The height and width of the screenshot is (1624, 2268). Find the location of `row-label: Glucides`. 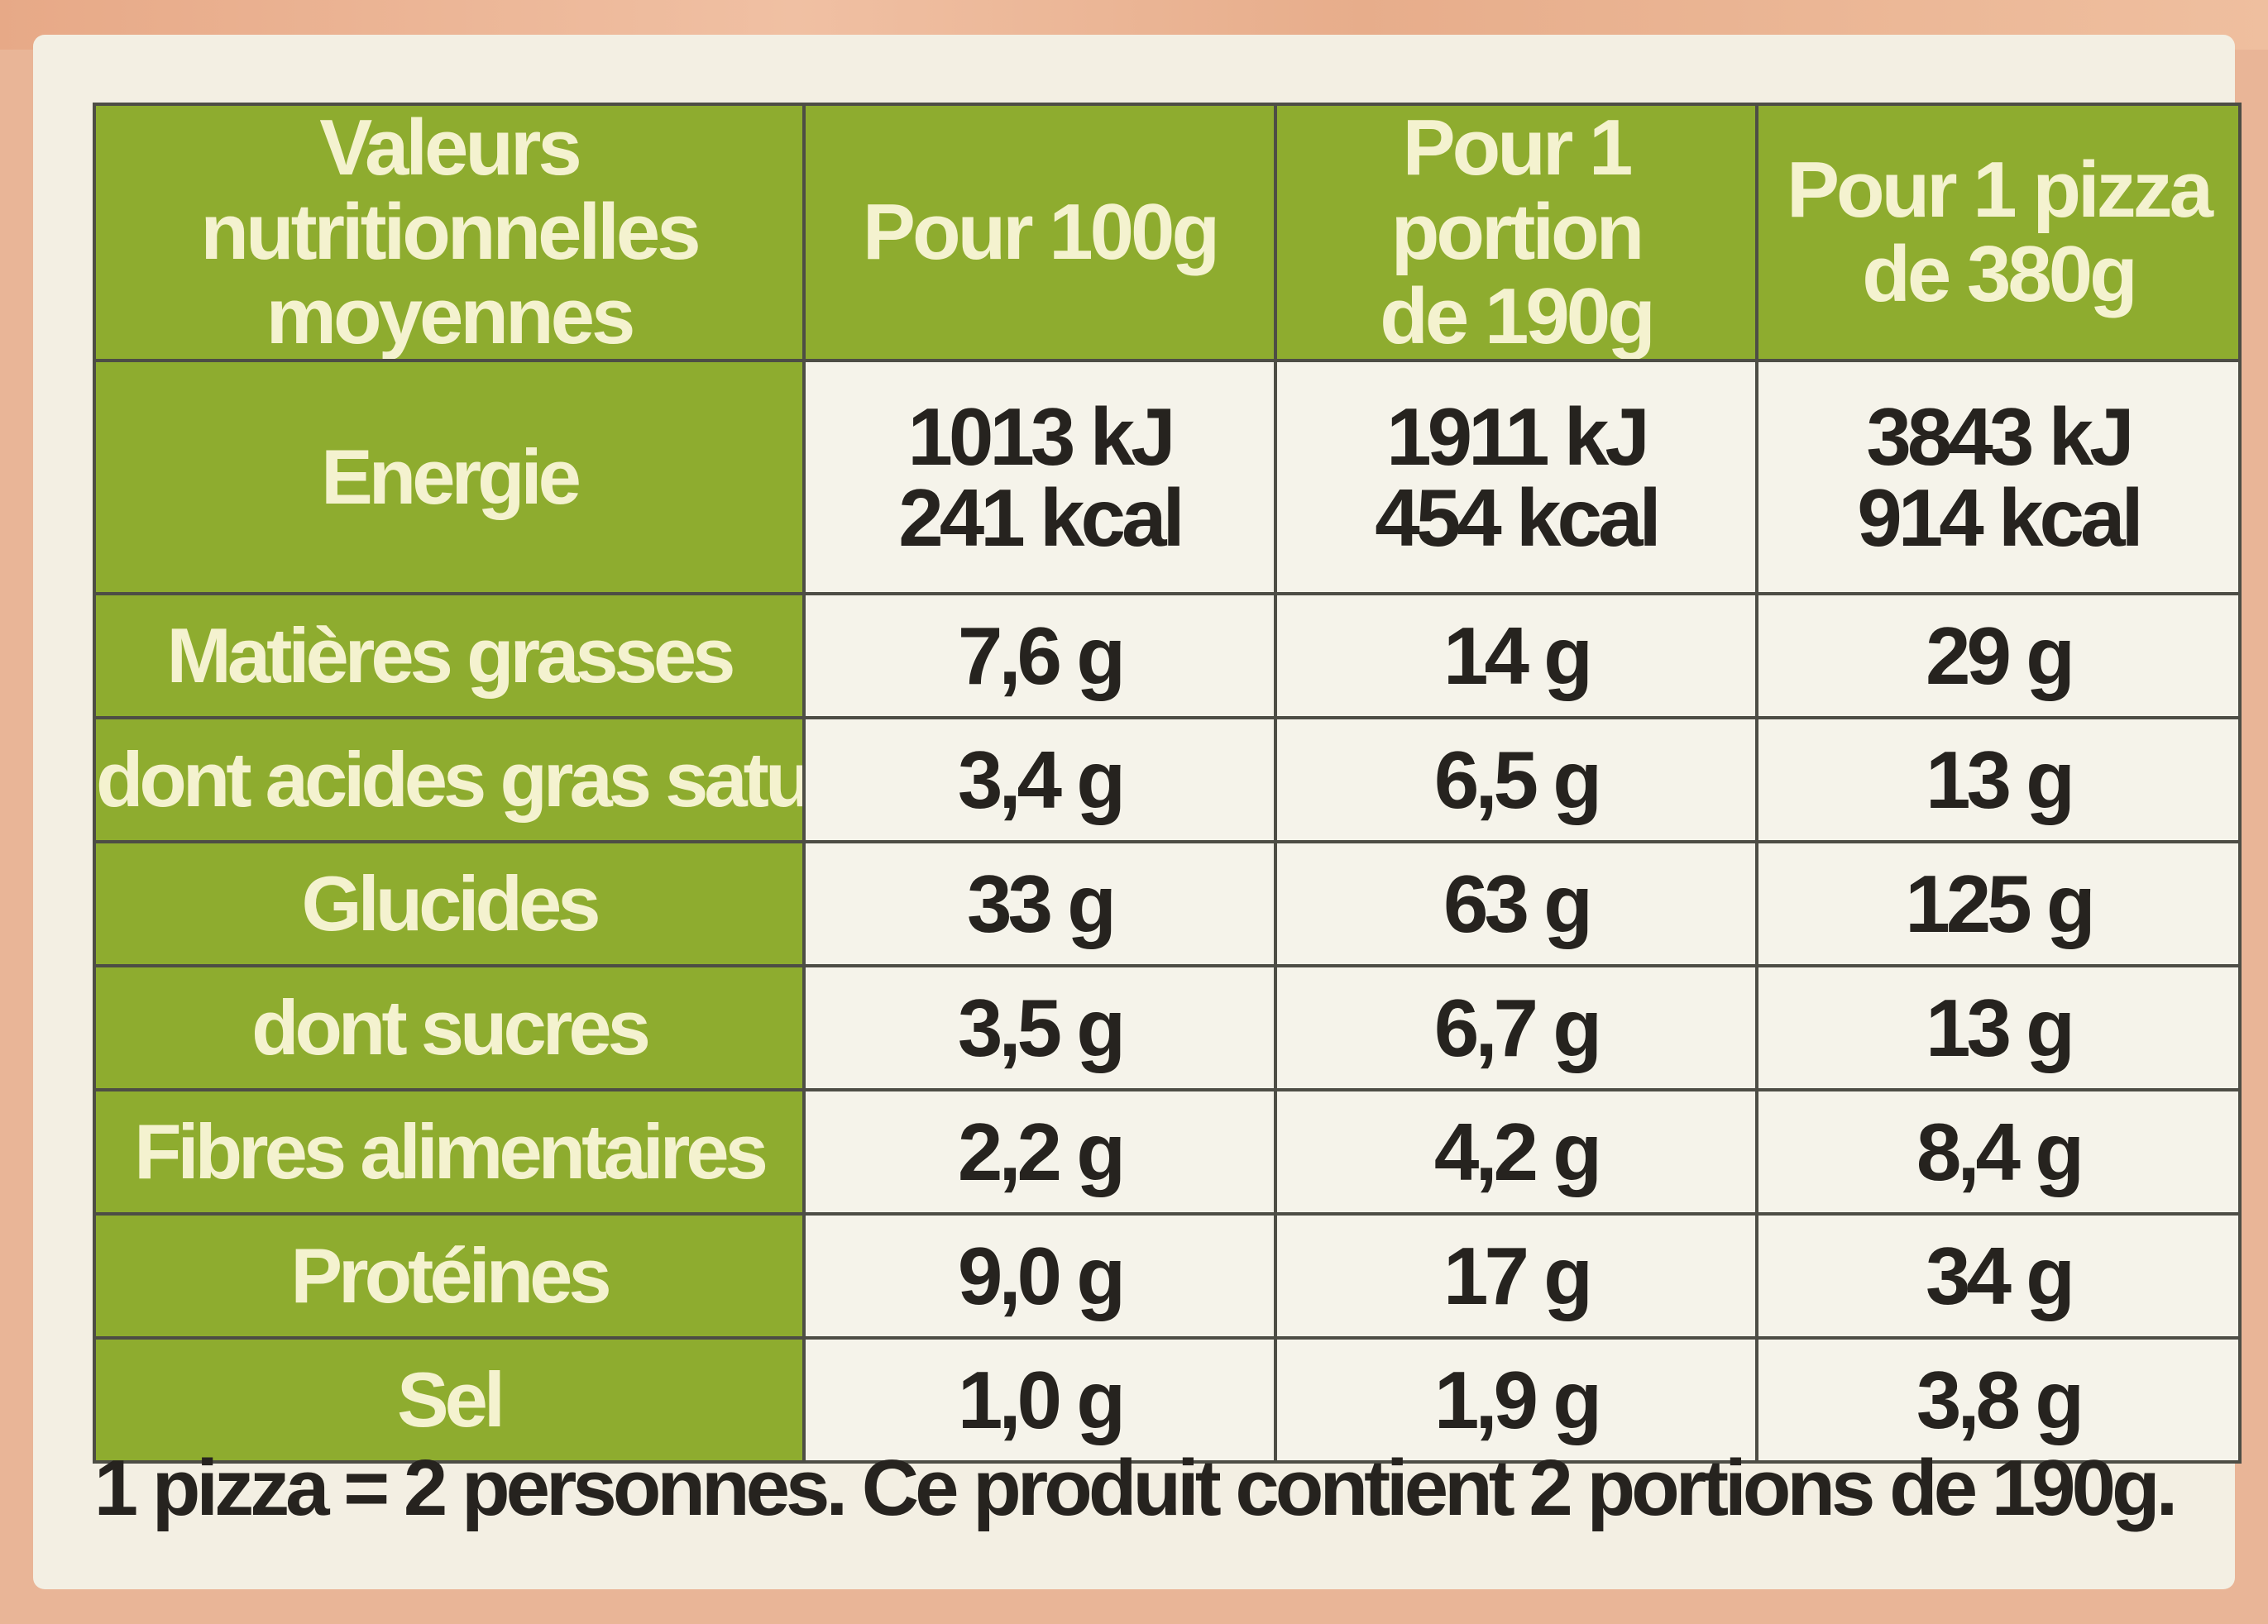

row-label: Glucides is located at coordinates (449, 904).